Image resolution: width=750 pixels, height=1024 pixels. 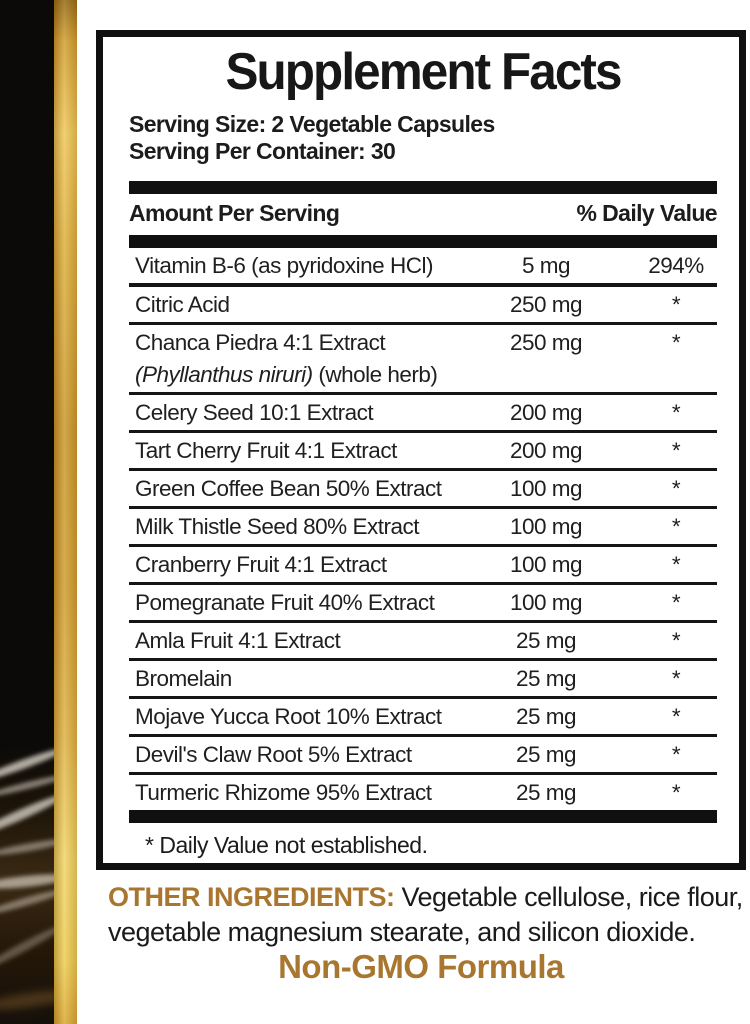 What do you see at coordinates (266, 450) in the screenshot?
I see `ingredient-name: Tart Cherry Fruit 4:1 Extract` at bounding box center [266, 450].